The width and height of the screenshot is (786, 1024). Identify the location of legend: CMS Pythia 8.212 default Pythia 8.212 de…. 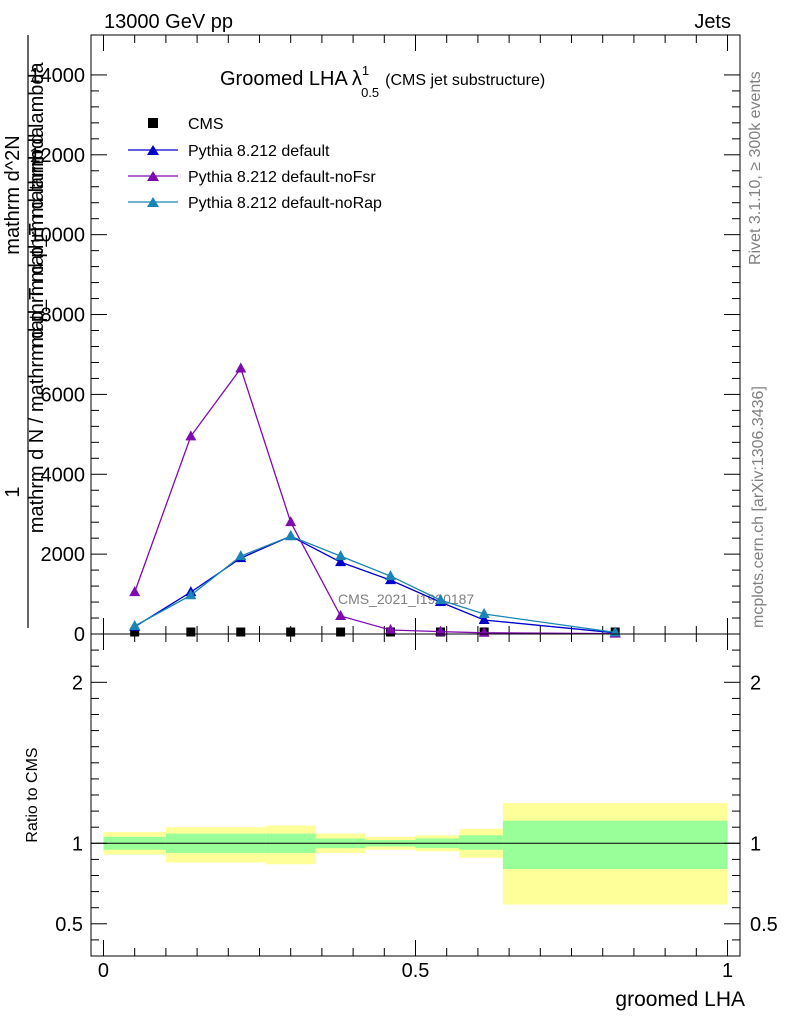
(255, 164).